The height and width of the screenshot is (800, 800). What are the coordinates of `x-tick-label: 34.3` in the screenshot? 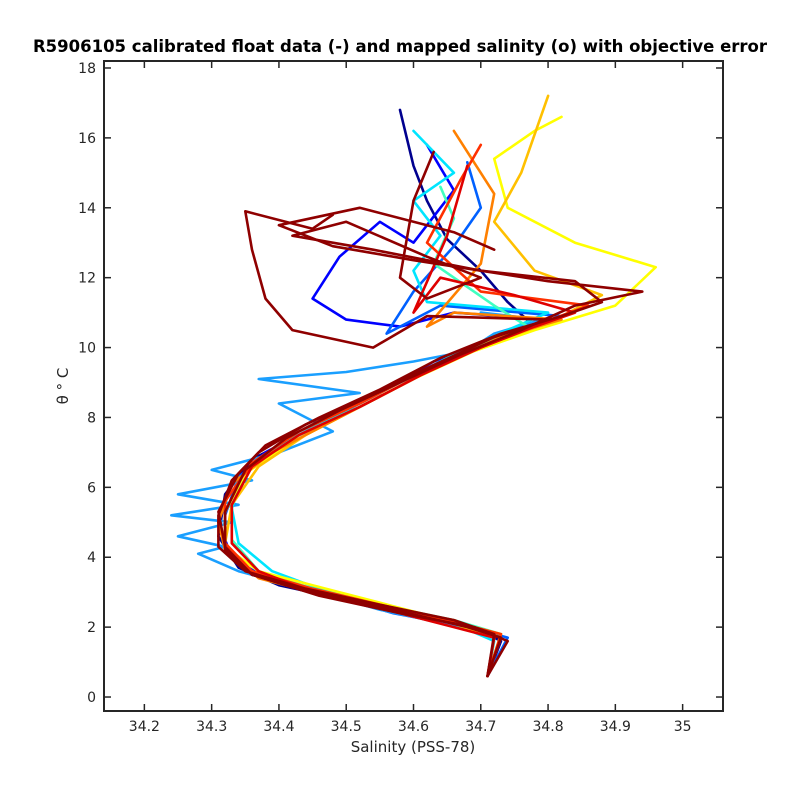 It's located at (211, 727).